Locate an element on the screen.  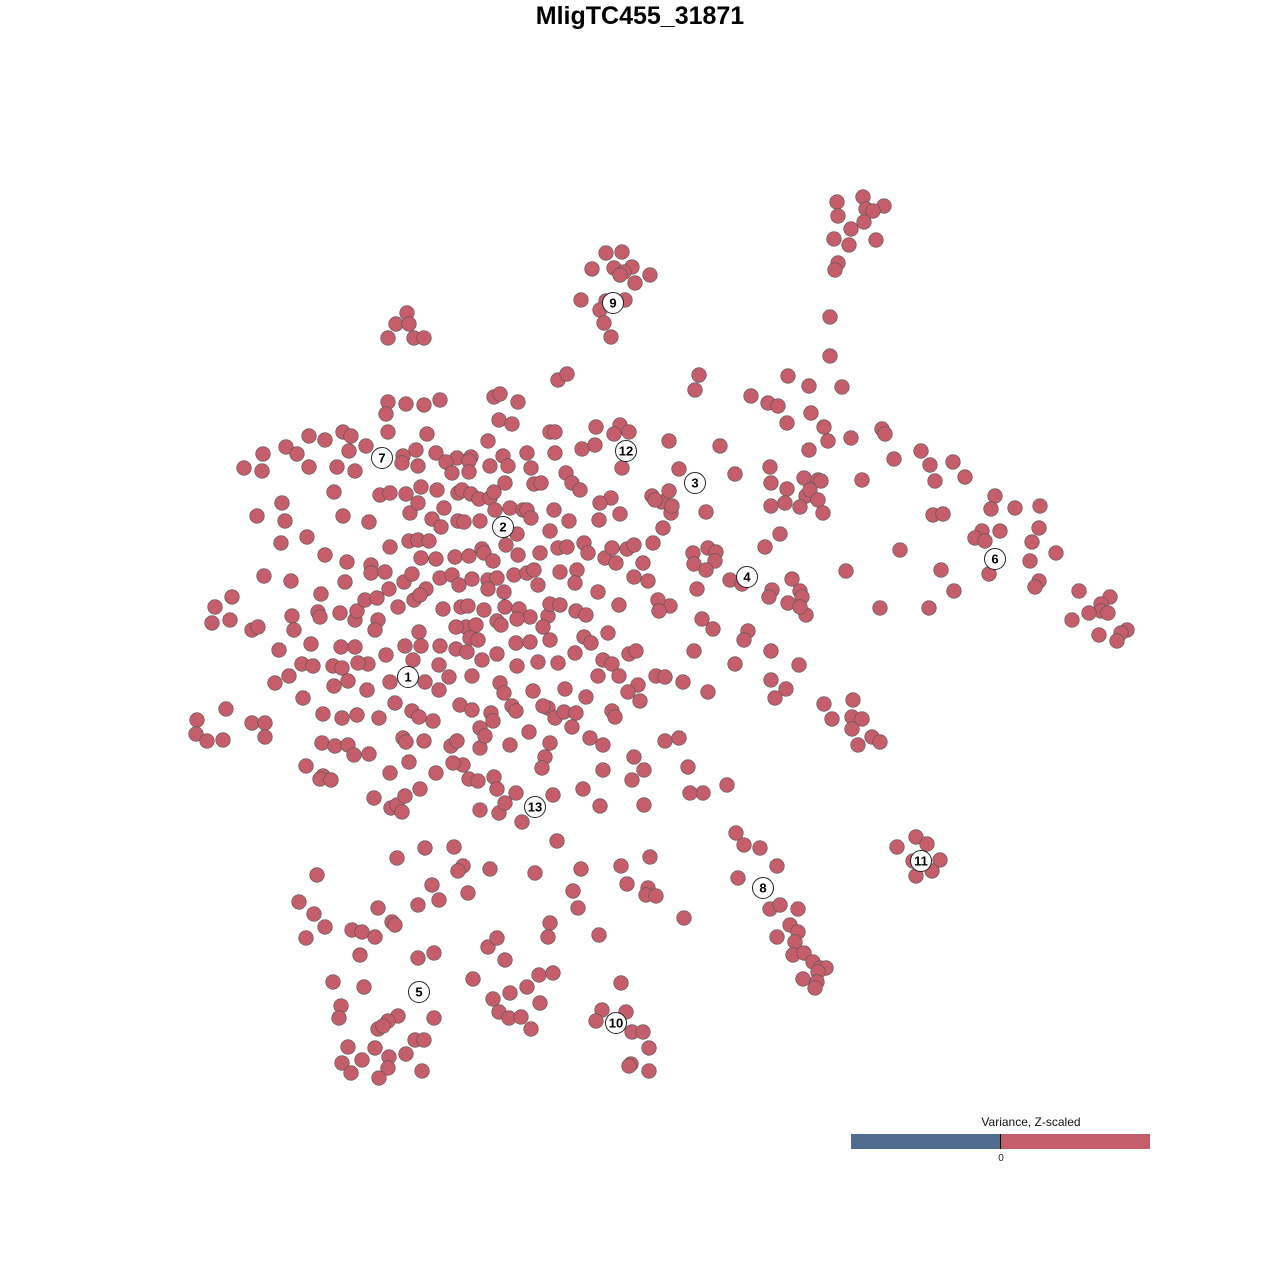
cluster-label-text: 2 is located at coordinates (502, 527).